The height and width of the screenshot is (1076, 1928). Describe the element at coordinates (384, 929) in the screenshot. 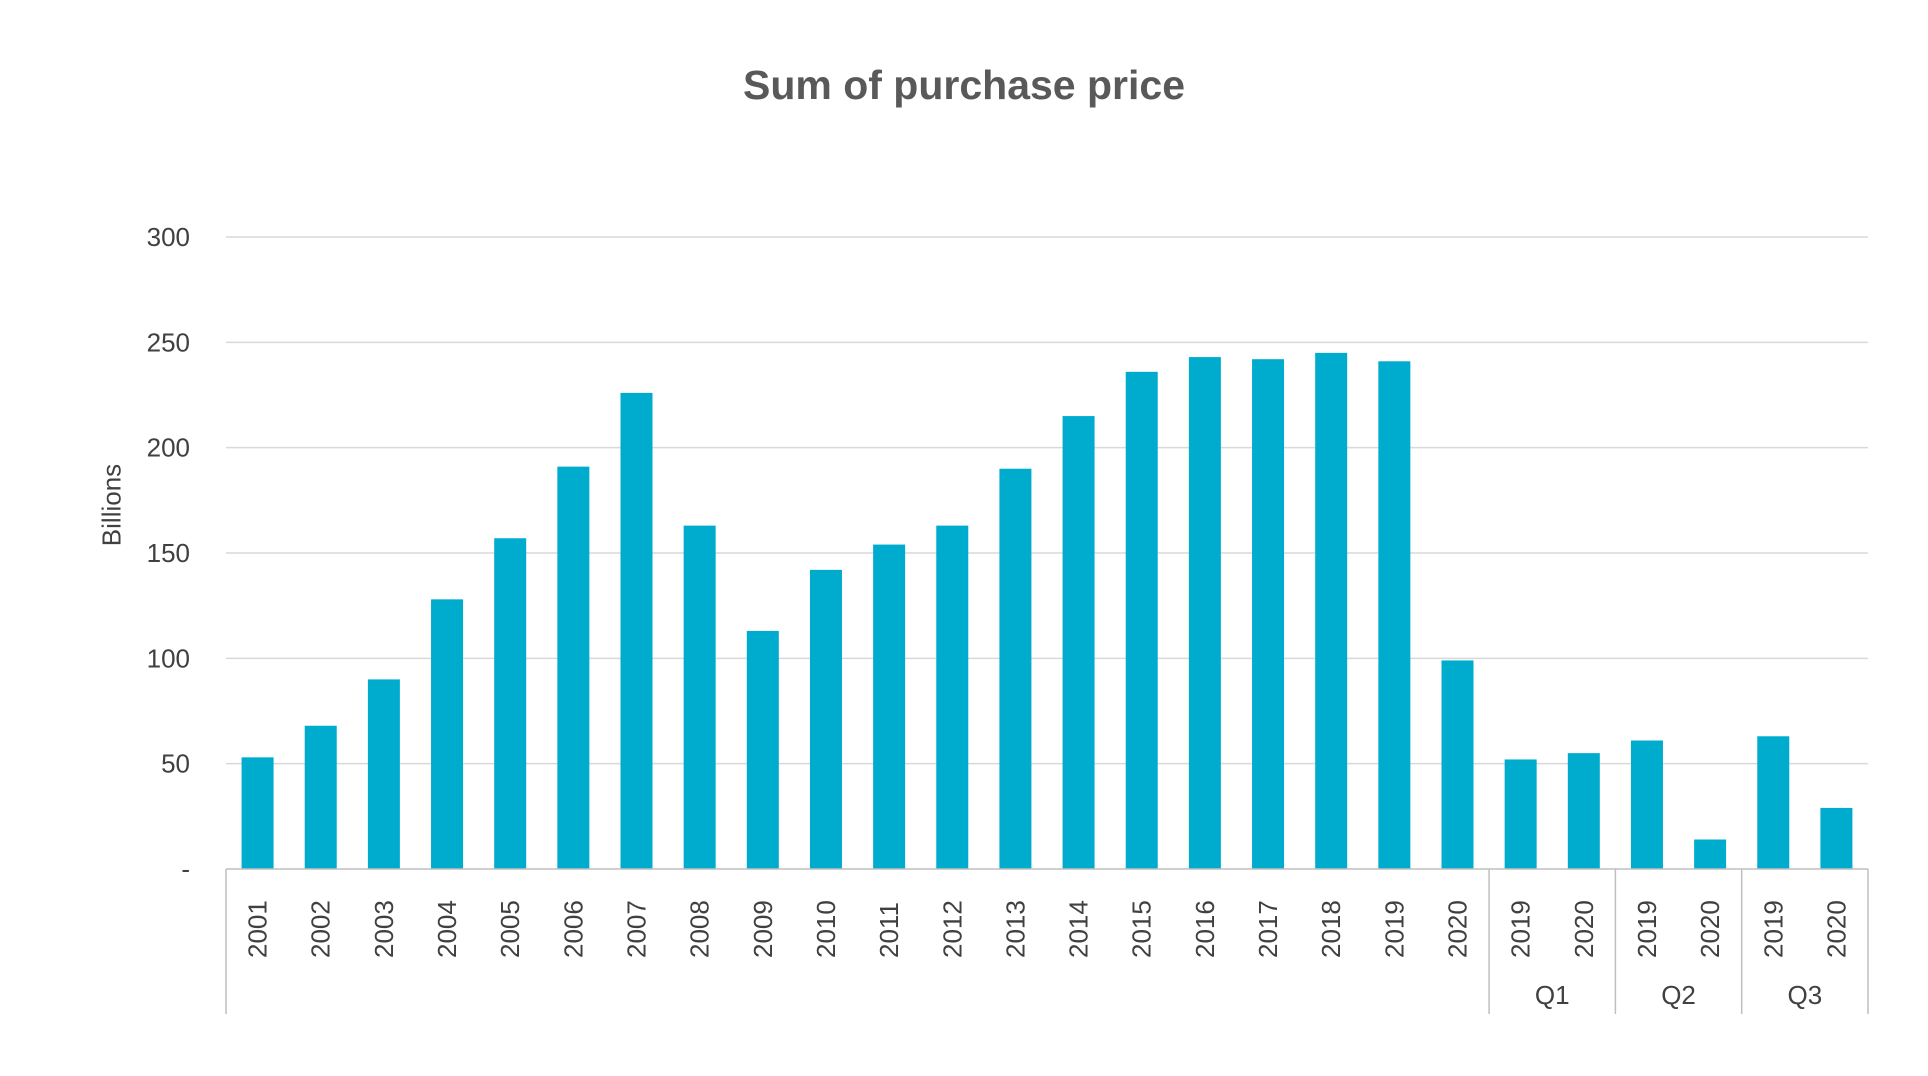

I see `x-tick-label: 2003` at that location.